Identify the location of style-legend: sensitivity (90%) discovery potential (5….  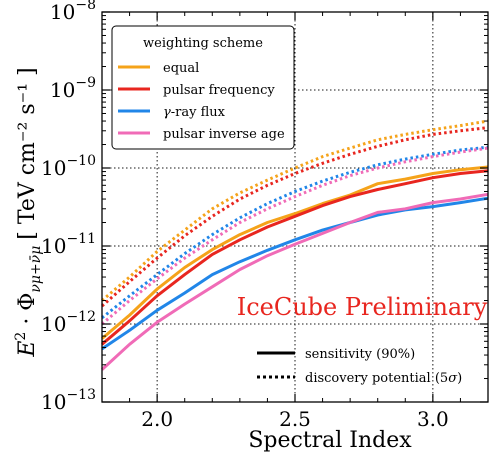
(359, 366).